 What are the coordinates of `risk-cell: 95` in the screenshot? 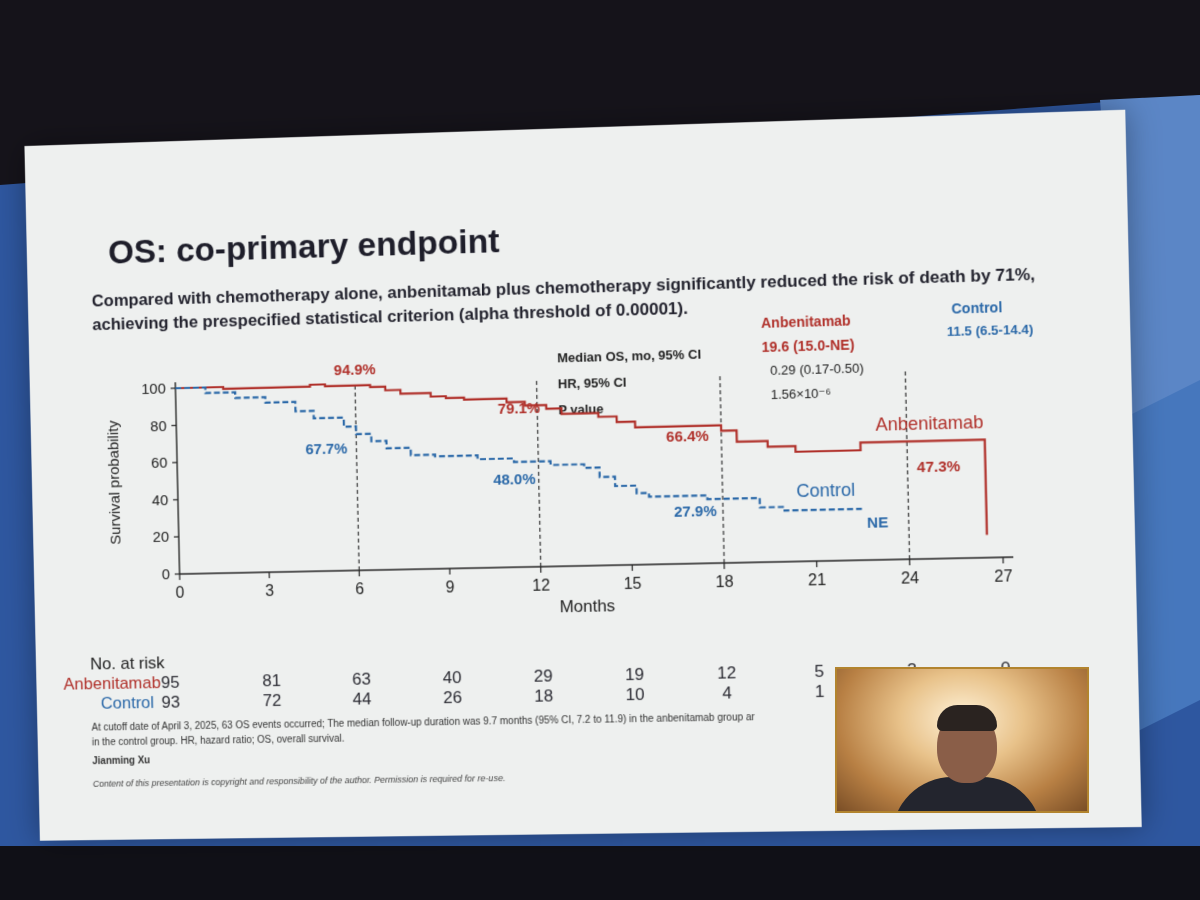 It's located at (170, 683).